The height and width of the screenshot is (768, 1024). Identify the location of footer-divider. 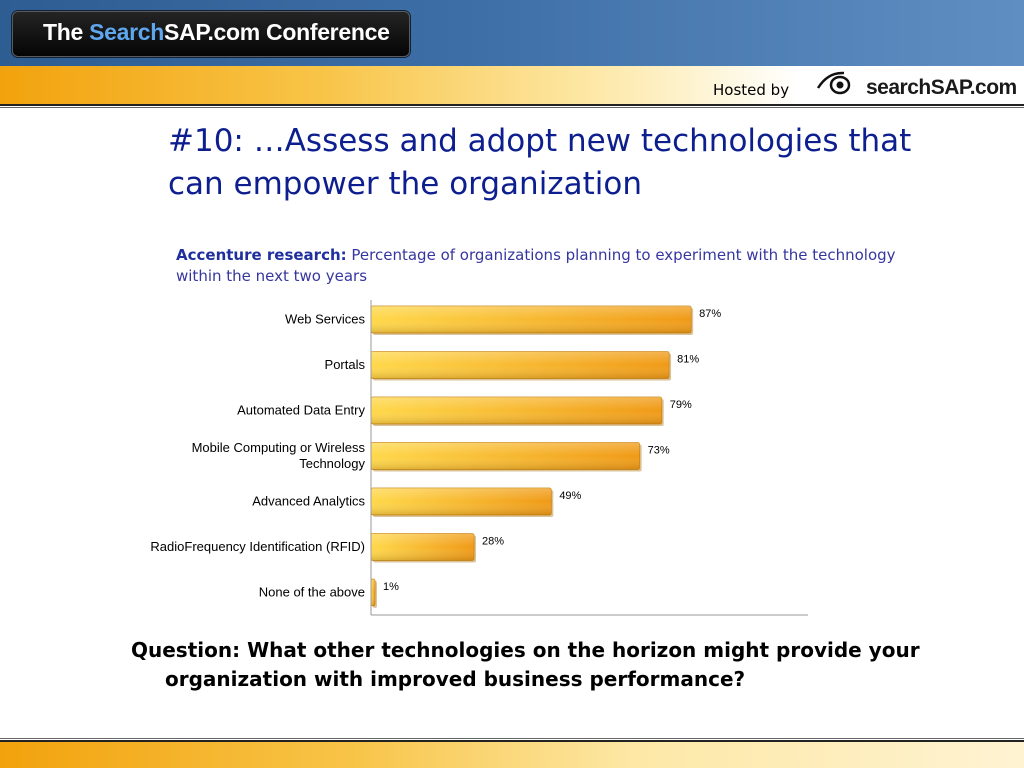
(512, 741).